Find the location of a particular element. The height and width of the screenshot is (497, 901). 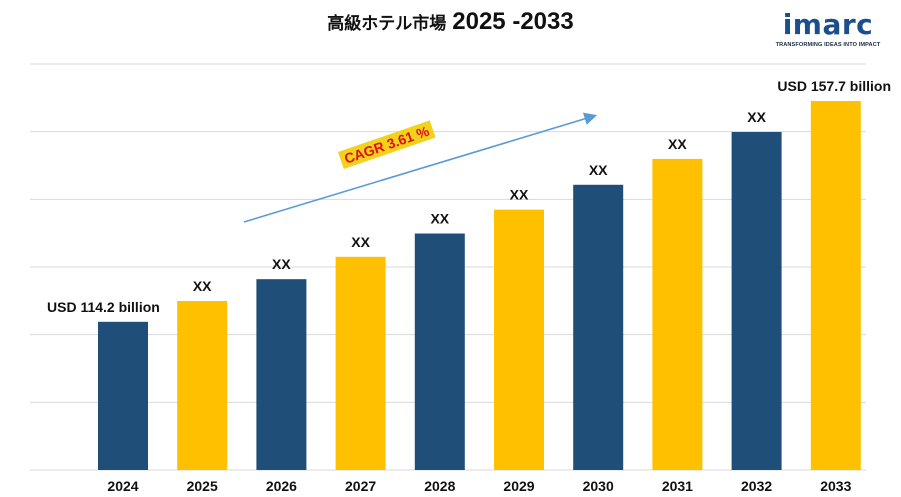

data-label-2027: XX is located at coordinates (360, 242).